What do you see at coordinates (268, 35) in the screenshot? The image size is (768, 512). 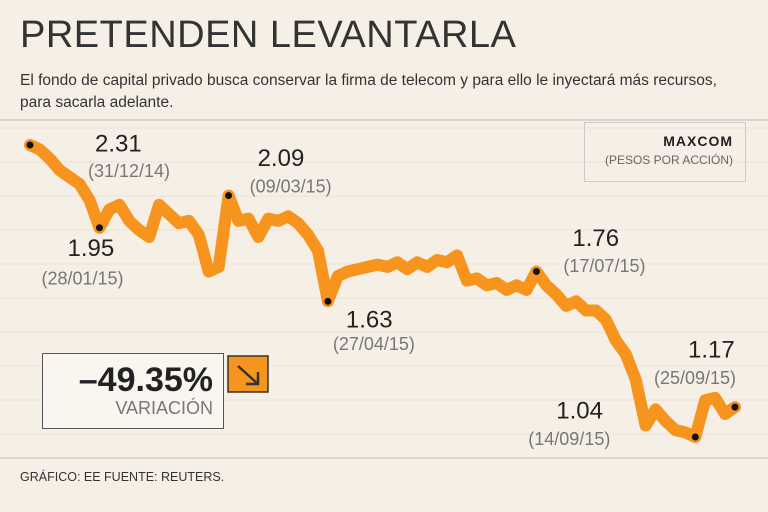 I see `title: PRETENDEN LEVANTARLA` at bounding box center [268, 35].